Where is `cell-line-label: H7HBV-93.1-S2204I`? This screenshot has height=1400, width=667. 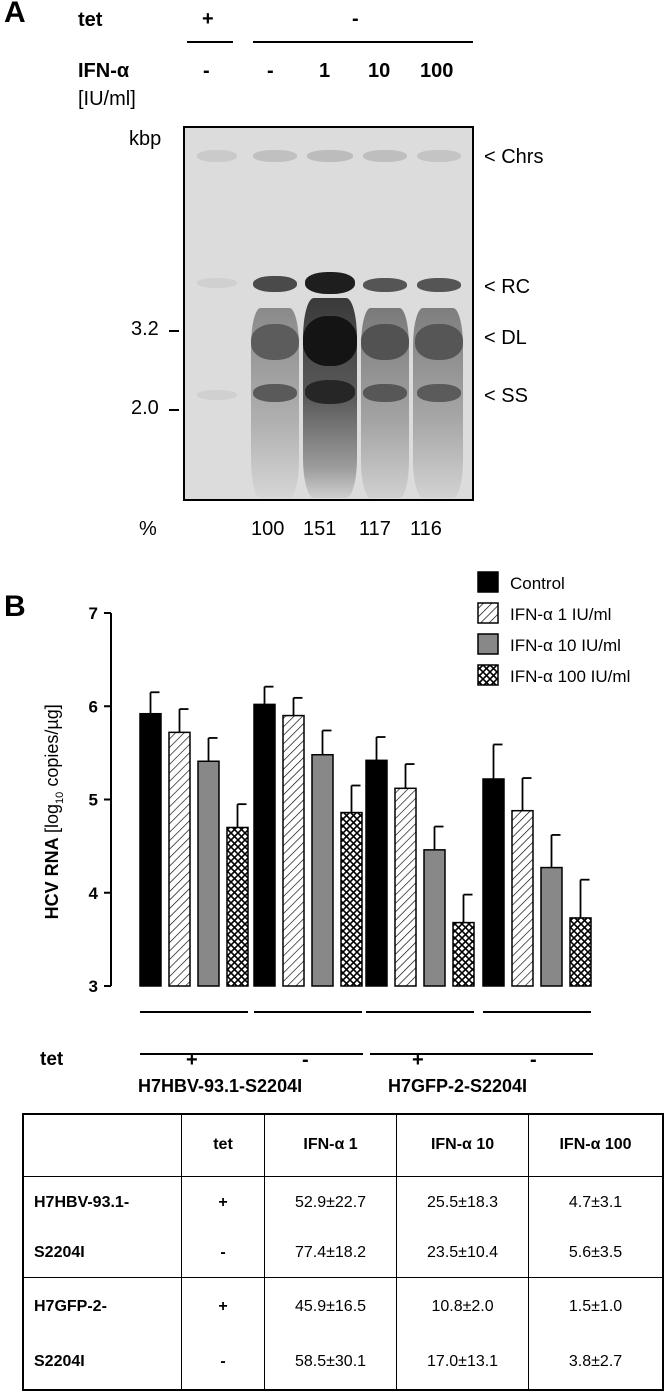
cell-line-label: H7HBV-93.1-S2204I is located at coordinates (220, 1086).